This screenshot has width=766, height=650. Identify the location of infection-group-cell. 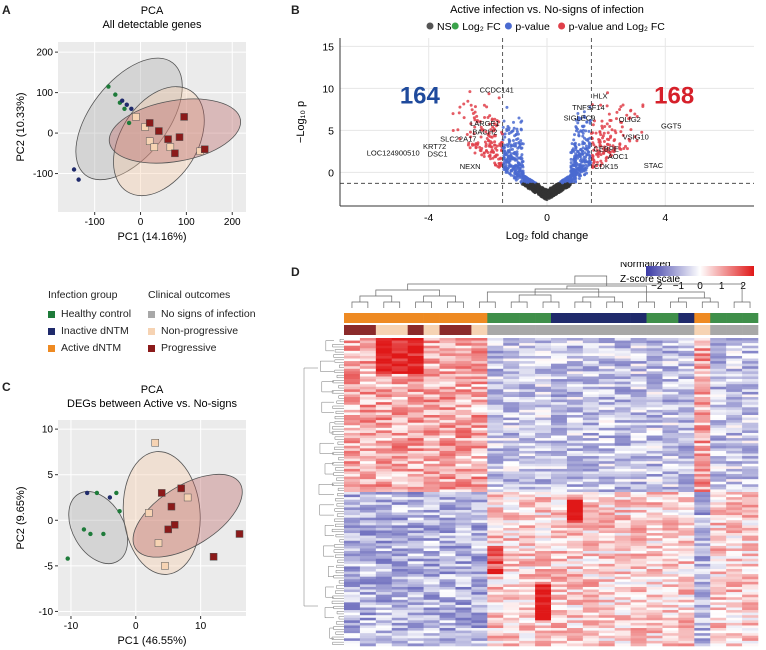
(384, 318).